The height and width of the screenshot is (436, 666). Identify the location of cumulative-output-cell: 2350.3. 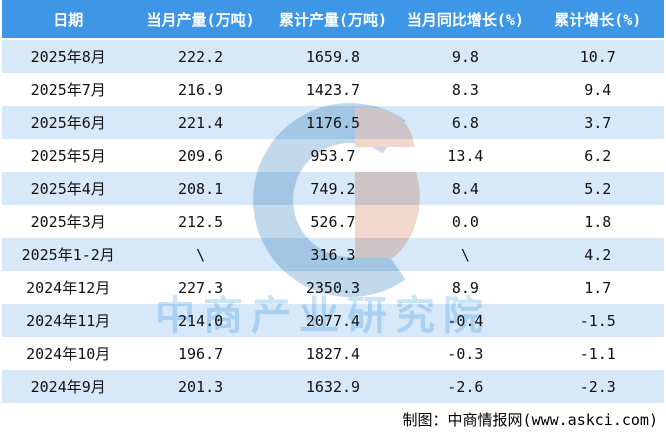
(333, 287).